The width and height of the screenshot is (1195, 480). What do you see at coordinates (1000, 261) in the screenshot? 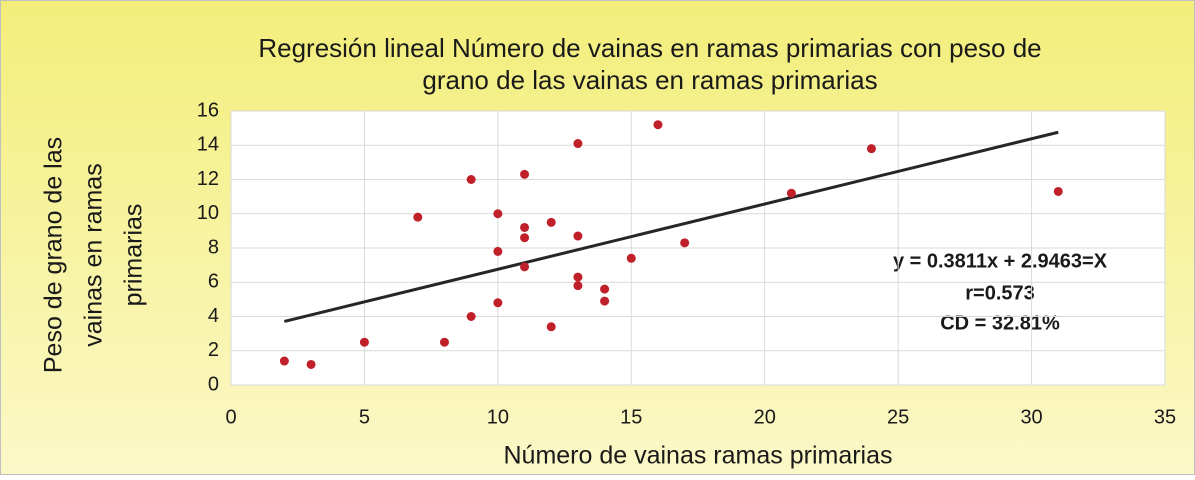
I see `annotation: y = 0.3811x + 2.9463=X` at bounding box center [1000, 261].